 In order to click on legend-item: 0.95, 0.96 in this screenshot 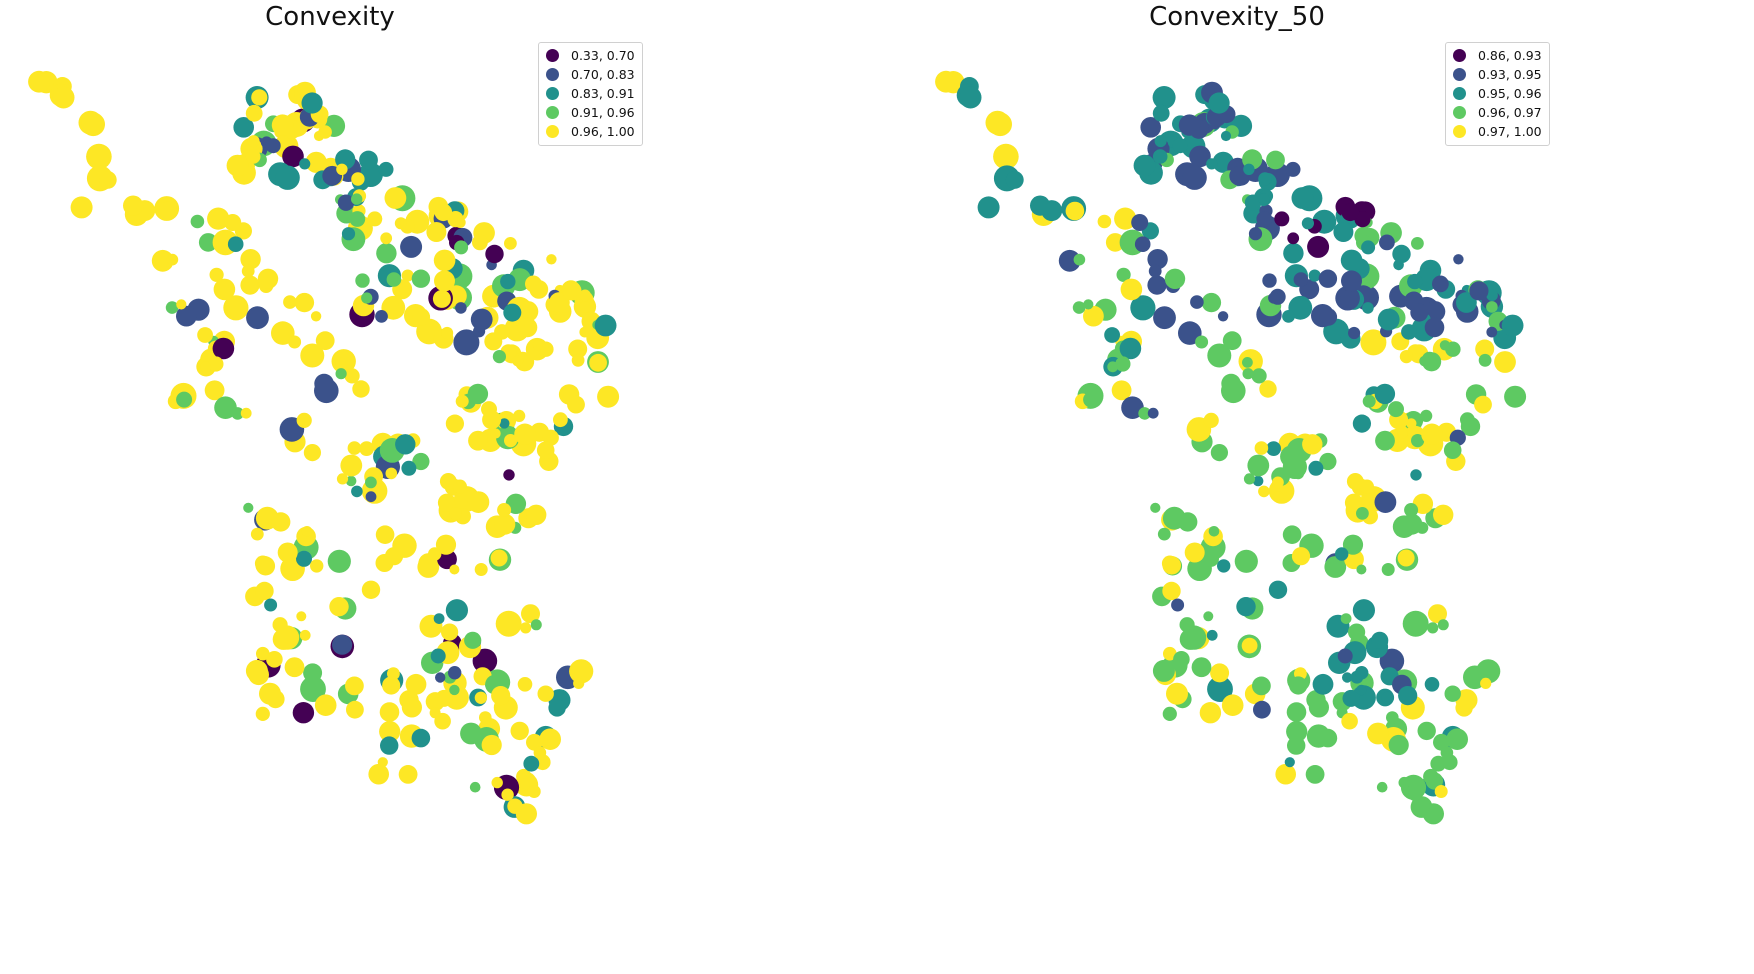, I will do `click(1497, 93)`.